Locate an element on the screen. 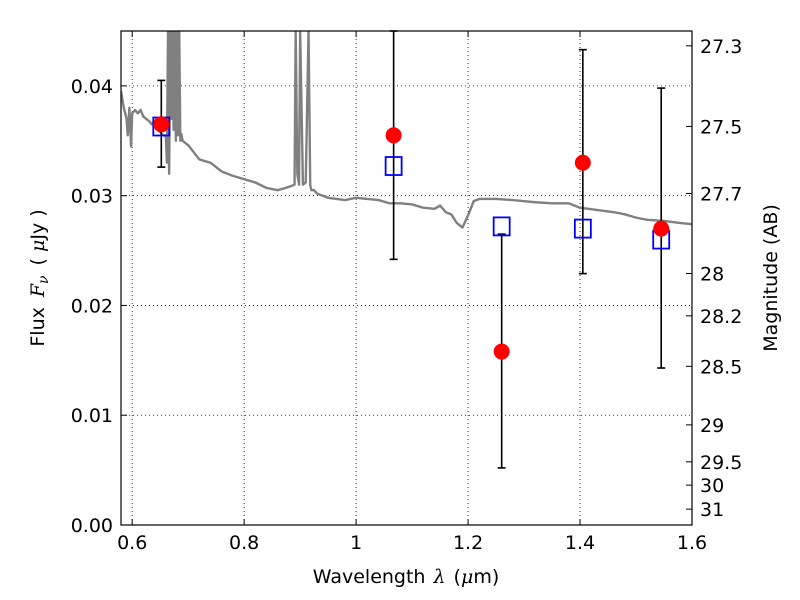 The image size is (800, 600). y-axis-title-unit-open: ( is located at coordinates (38, 261).